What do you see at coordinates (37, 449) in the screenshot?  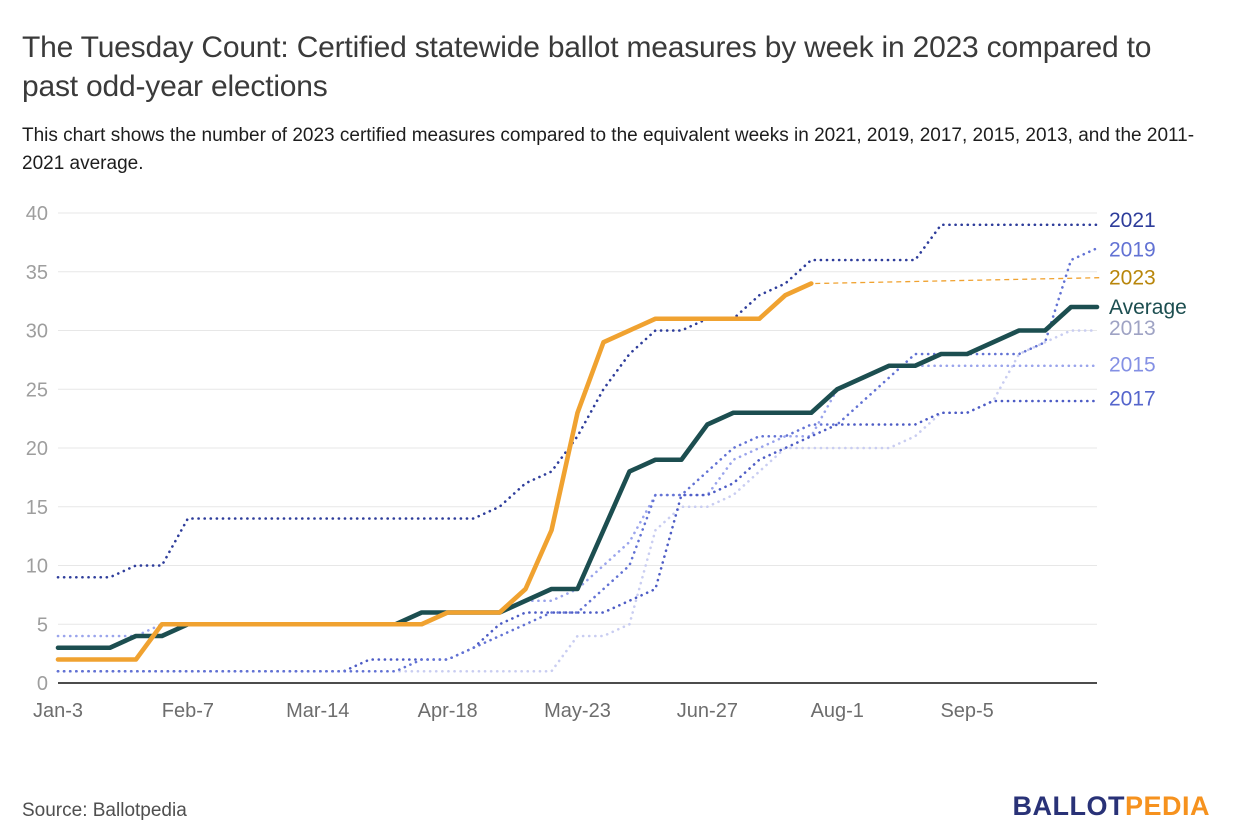 I see `y-axis-label: 20` at bounding box center [37, 449].